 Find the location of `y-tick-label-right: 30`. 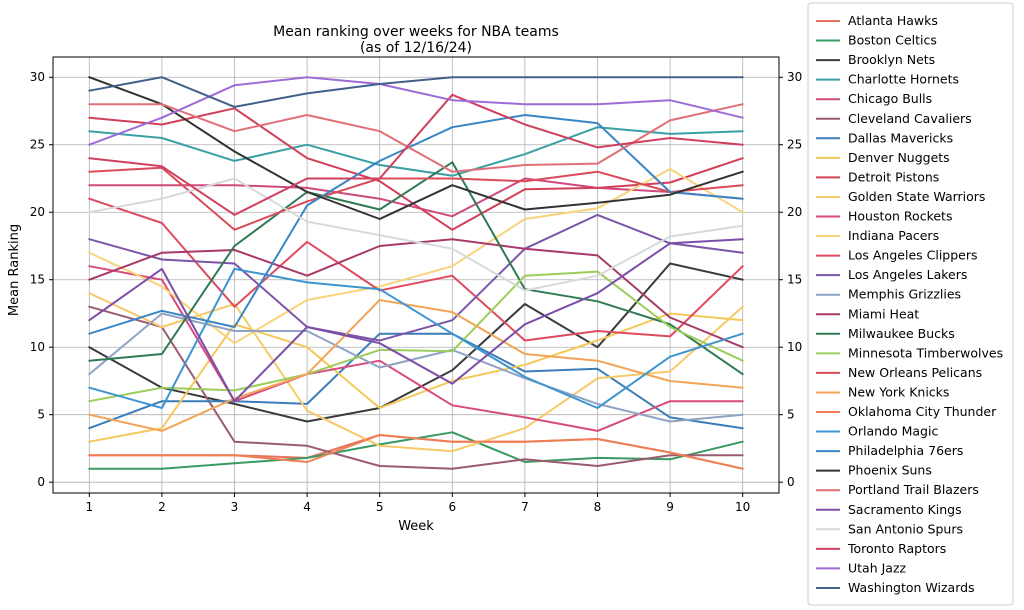

y-tick-label-right: 30 is located at coordinates (794, 77).